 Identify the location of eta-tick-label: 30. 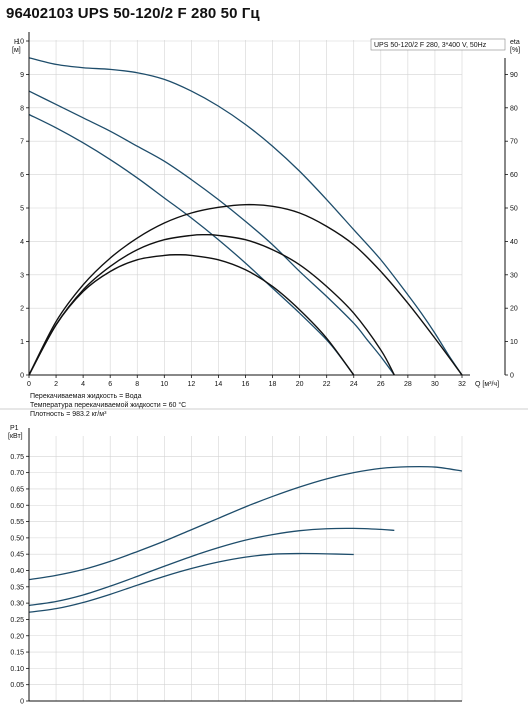
(514, 275).